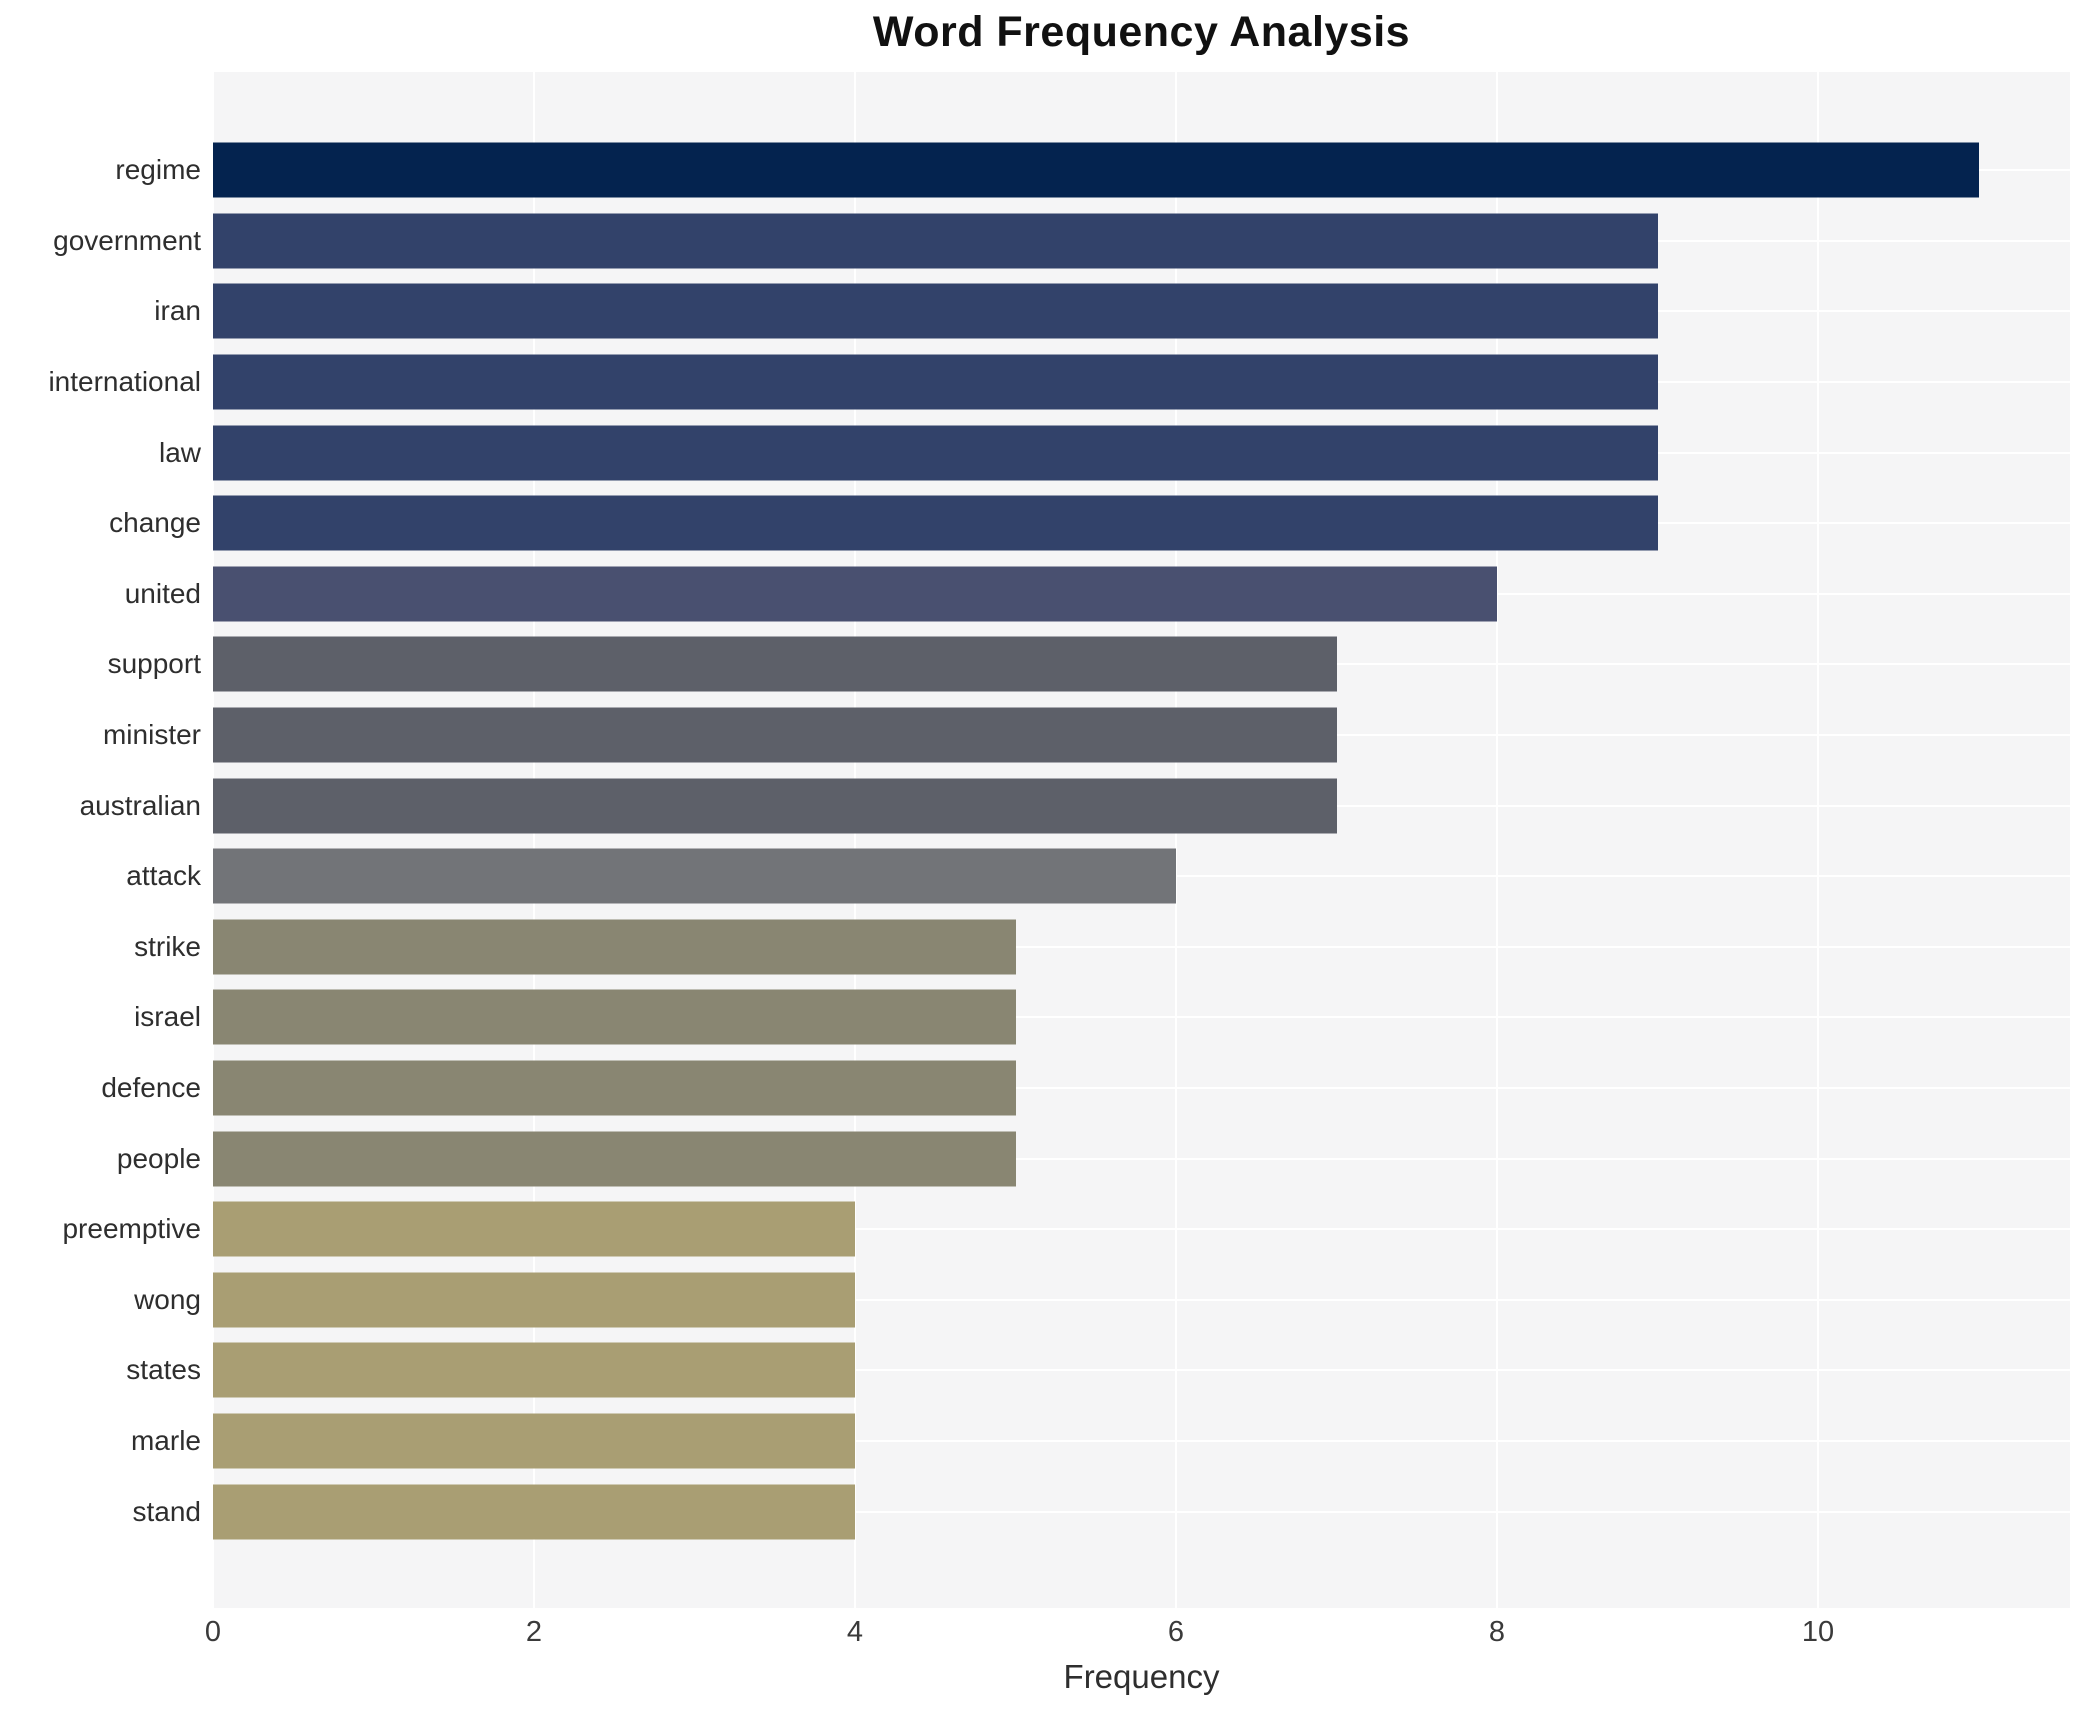 Image resolution: width=2091 pixels, height=1710 pixels. Describe the element at coordinates (165, 1440) in the screenshot. I see `category-label-marle: marle` at that location.